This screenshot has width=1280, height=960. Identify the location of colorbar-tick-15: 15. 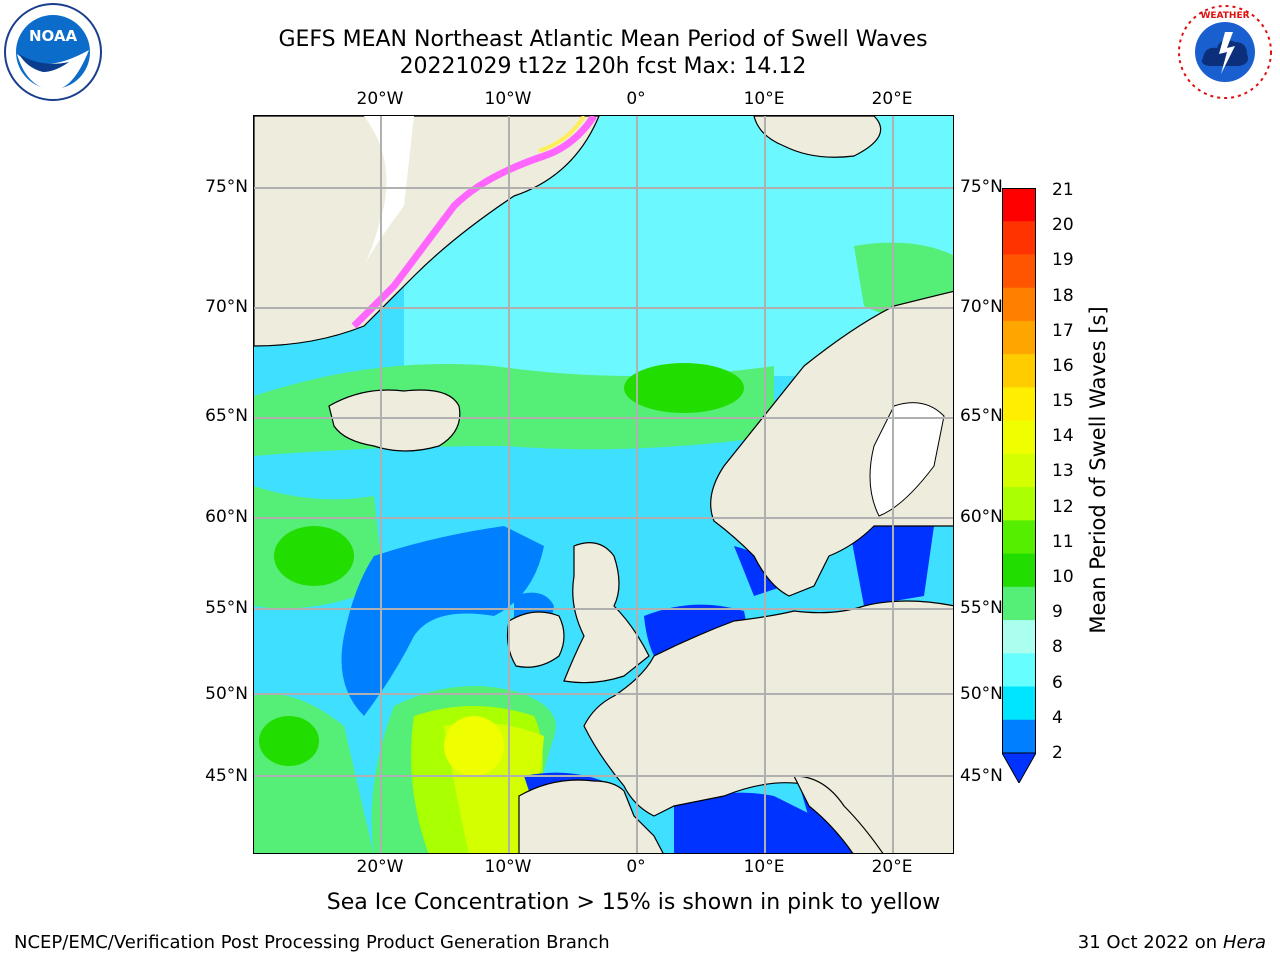
(1063, 401).